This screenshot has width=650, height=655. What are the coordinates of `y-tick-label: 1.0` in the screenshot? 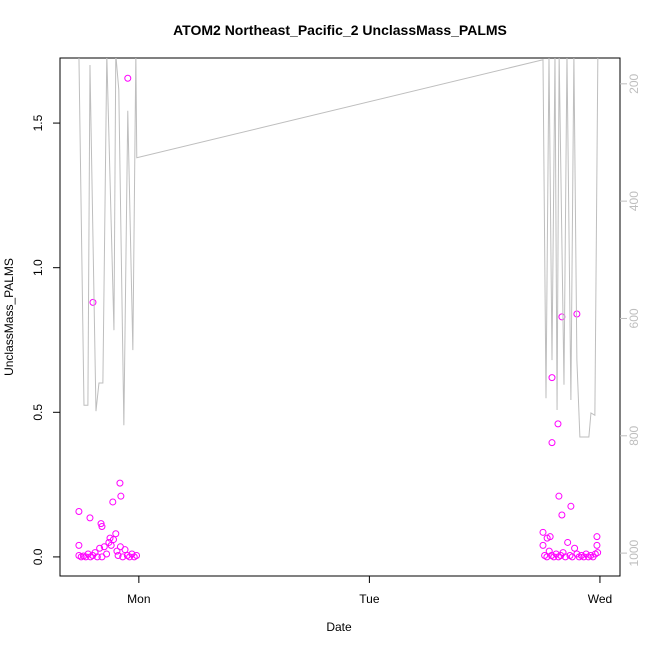 It's located at (38, 267).